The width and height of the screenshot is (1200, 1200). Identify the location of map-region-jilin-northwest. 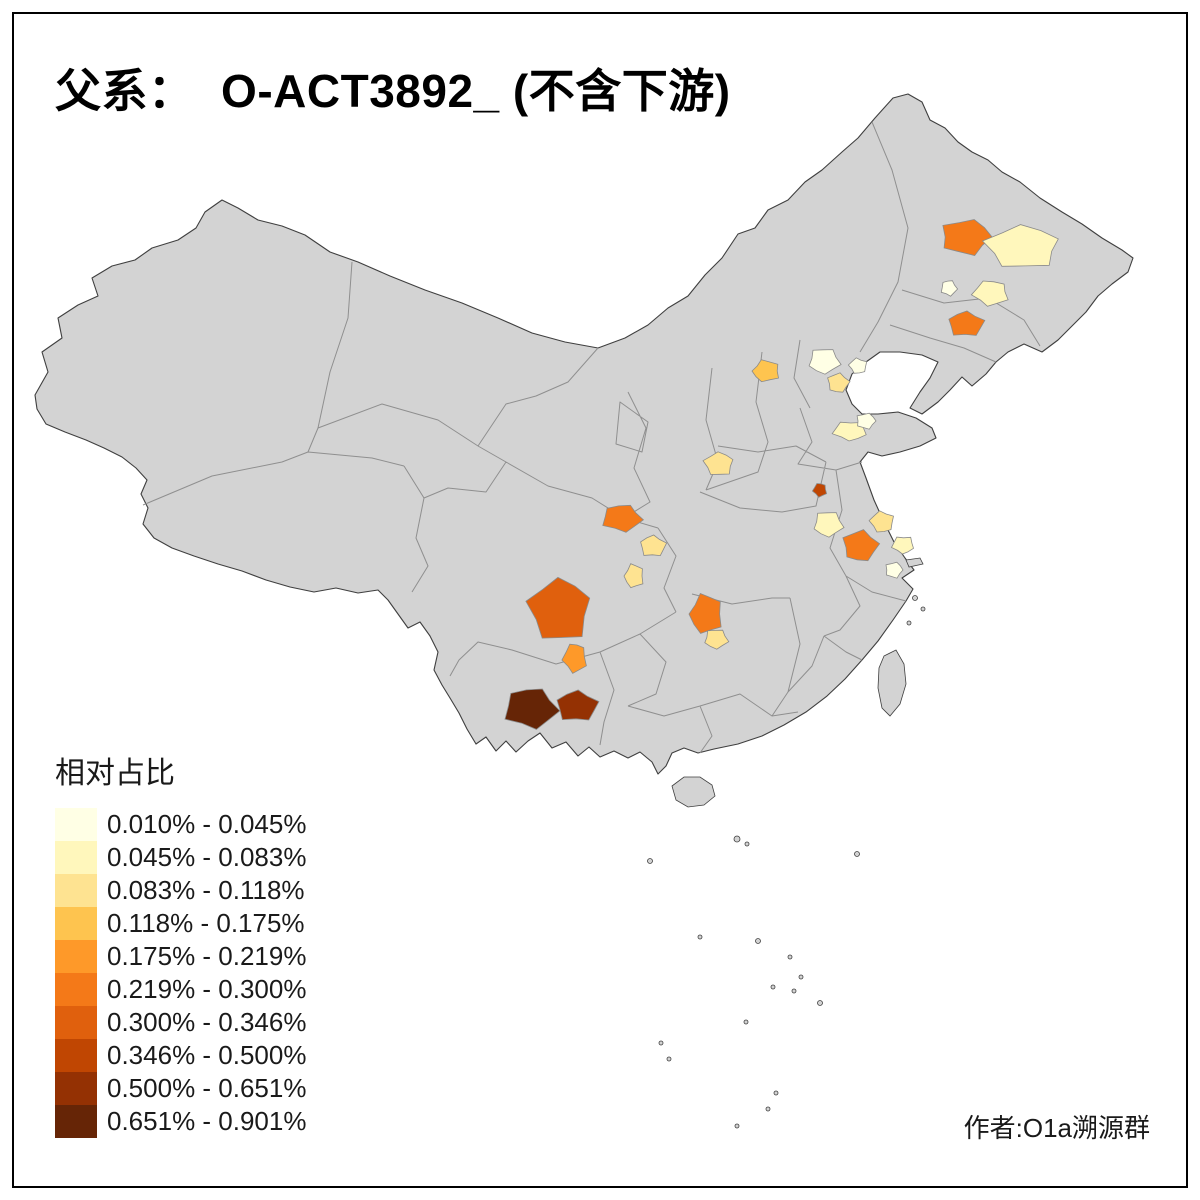
(949, 288).